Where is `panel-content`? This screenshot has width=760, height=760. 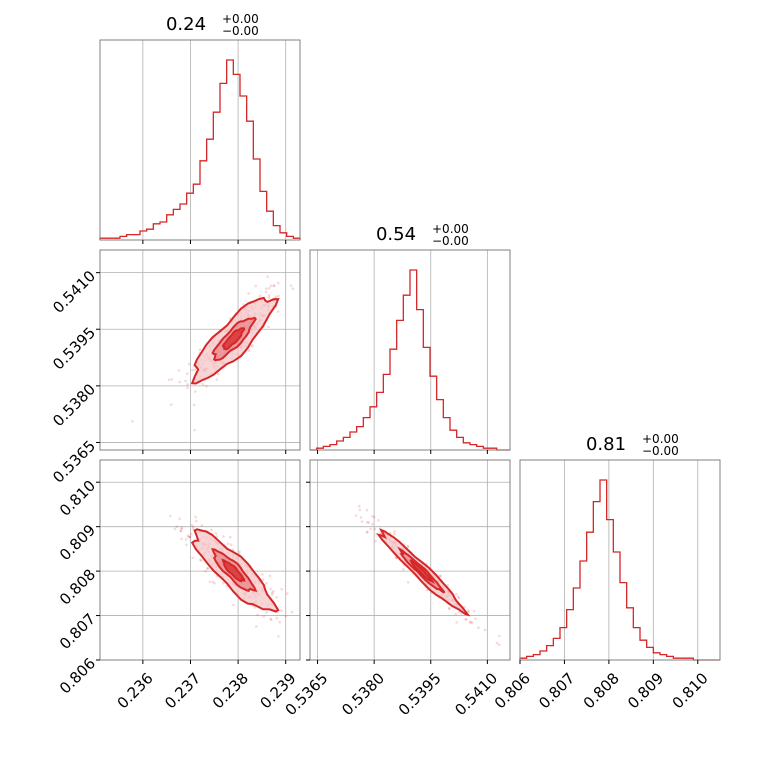 panel-content is located at coordinates (427, 575).